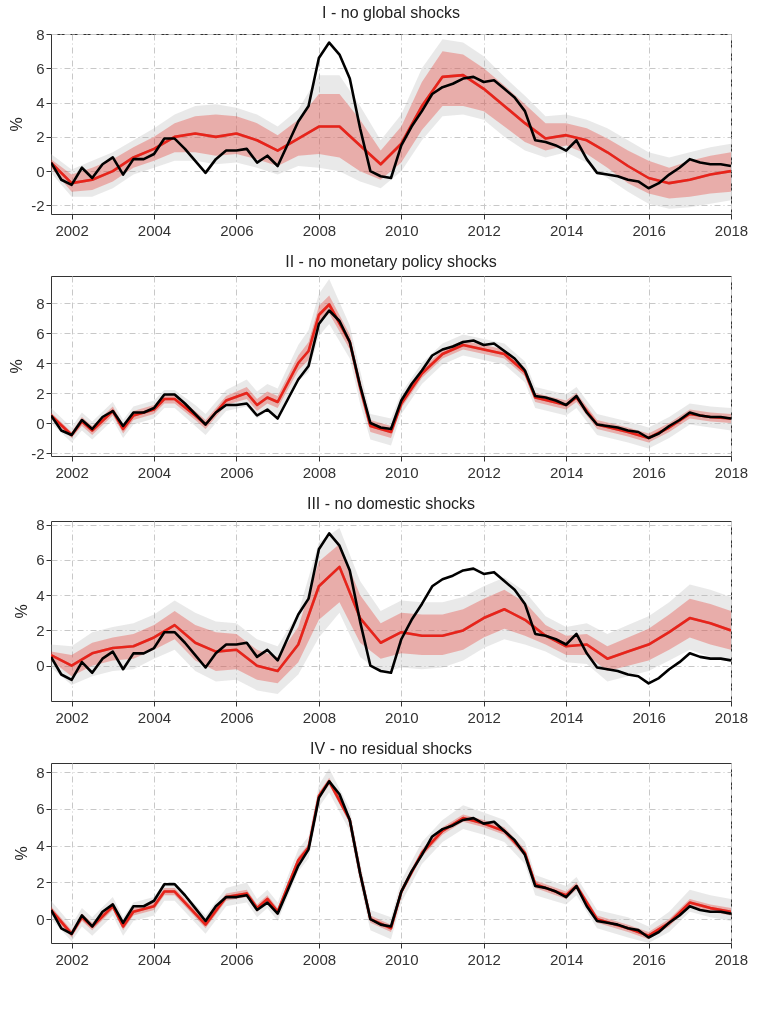 This screenshot has height=1018, width=783. Describe the element at coordinates (391, 261) in the screenshot. I see `chart-title: II - no monetary policy shocks` at that location.